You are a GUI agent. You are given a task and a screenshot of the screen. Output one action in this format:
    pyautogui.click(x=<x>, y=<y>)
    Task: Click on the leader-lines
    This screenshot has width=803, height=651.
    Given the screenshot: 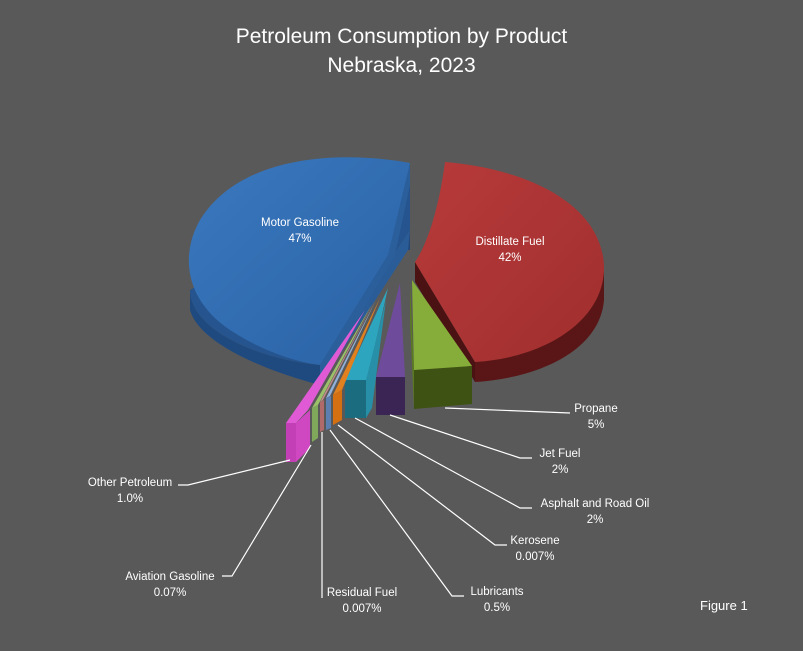 What is the action you would take?
    pyautogui.click(x=374, y=502)
    